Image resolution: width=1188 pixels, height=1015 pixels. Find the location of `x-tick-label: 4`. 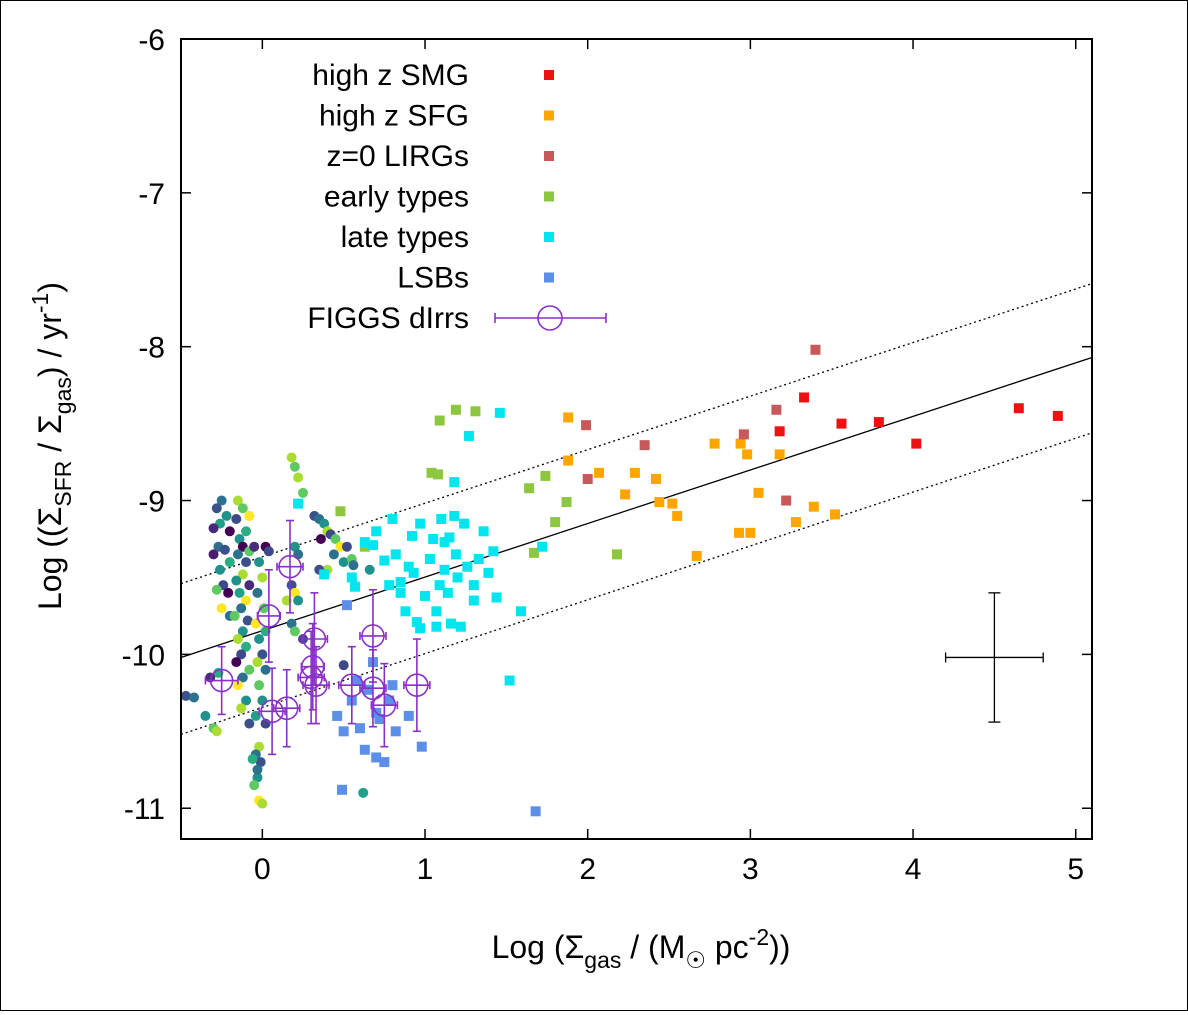

x-tick-label: 4 is located at coordinates (913, 869).